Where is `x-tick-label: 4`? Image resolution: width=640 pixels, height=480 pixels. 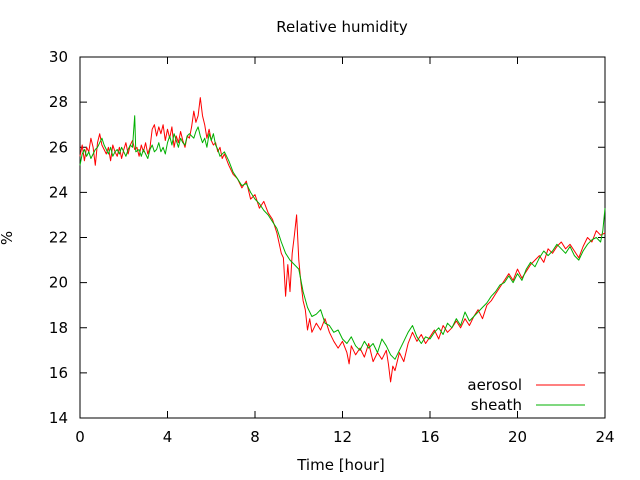
x-tick-label: 4 is located at coordinates (168, 437).